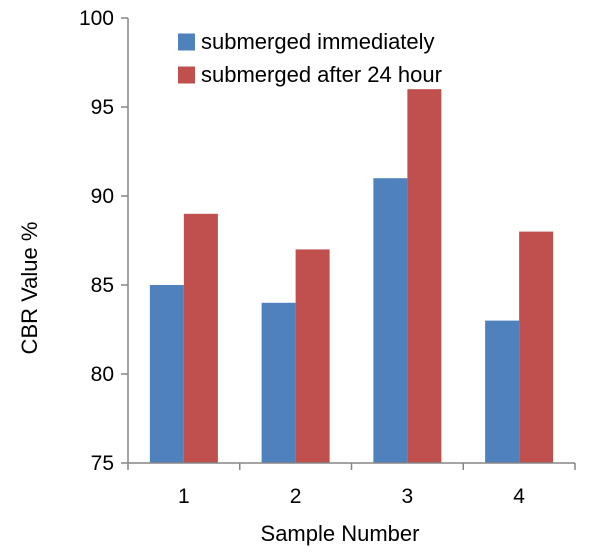 Image resolution: width=604 pixels, height=552 pixels. Describe the element at coordinates (408, 496) in the screenshot. I see `x-tick-label: 3` at that location.